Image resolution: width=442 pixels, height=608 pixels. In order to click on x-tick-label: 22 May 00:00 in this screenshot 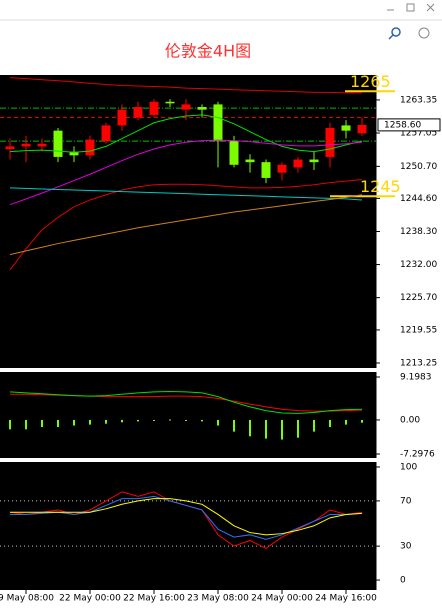, I will do `click(90, 599)`.